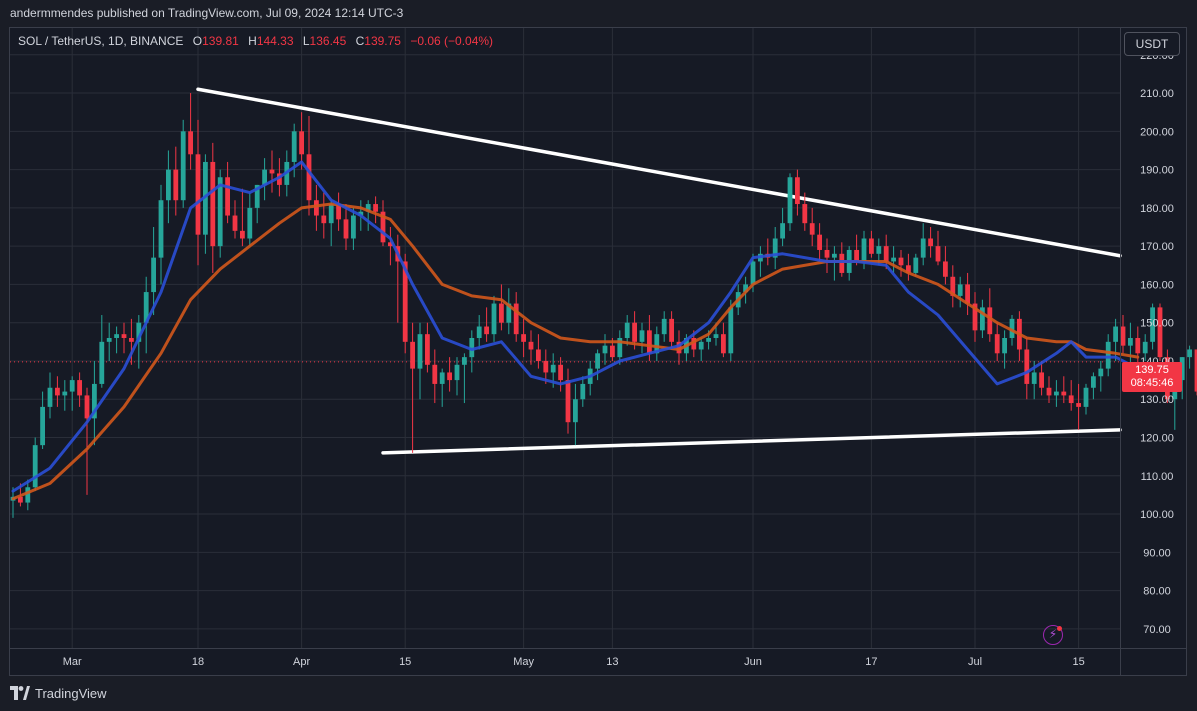  Describe the element at coordinates (220, 41) in the screenshot. I see `open-value: 139.81` at that location.